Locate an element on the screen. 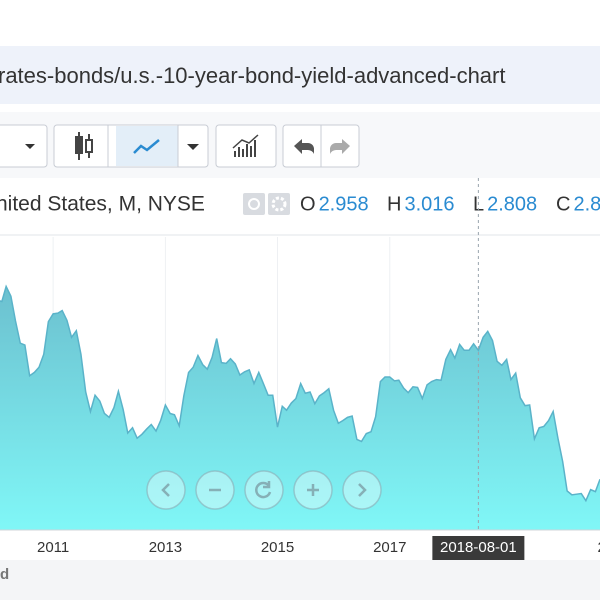 The image size is (600, 600). right-icon is located at coordinates (362, 490).